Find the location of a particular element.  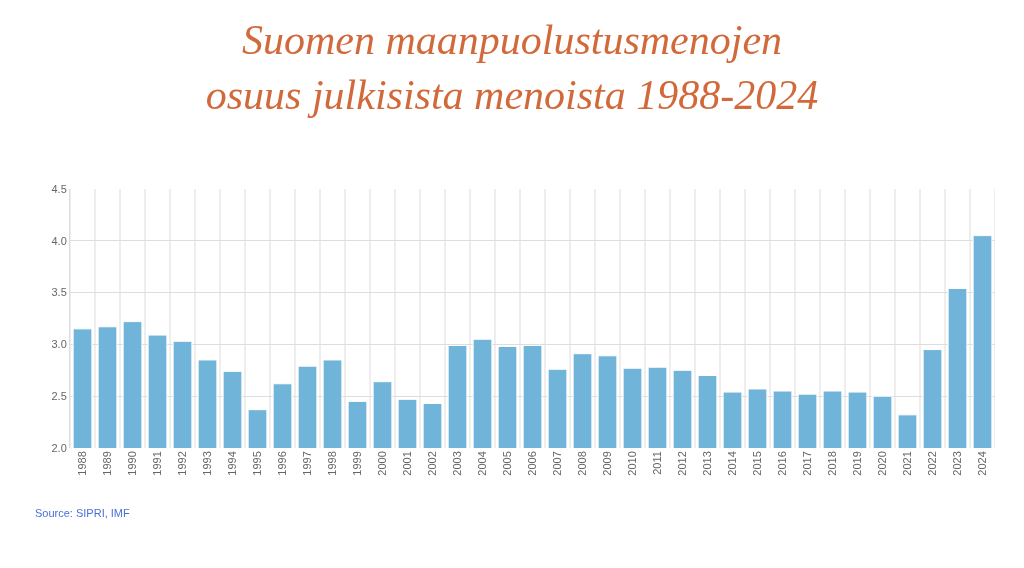

x-tick-label: 2006 is located at coordinates (532, 463).